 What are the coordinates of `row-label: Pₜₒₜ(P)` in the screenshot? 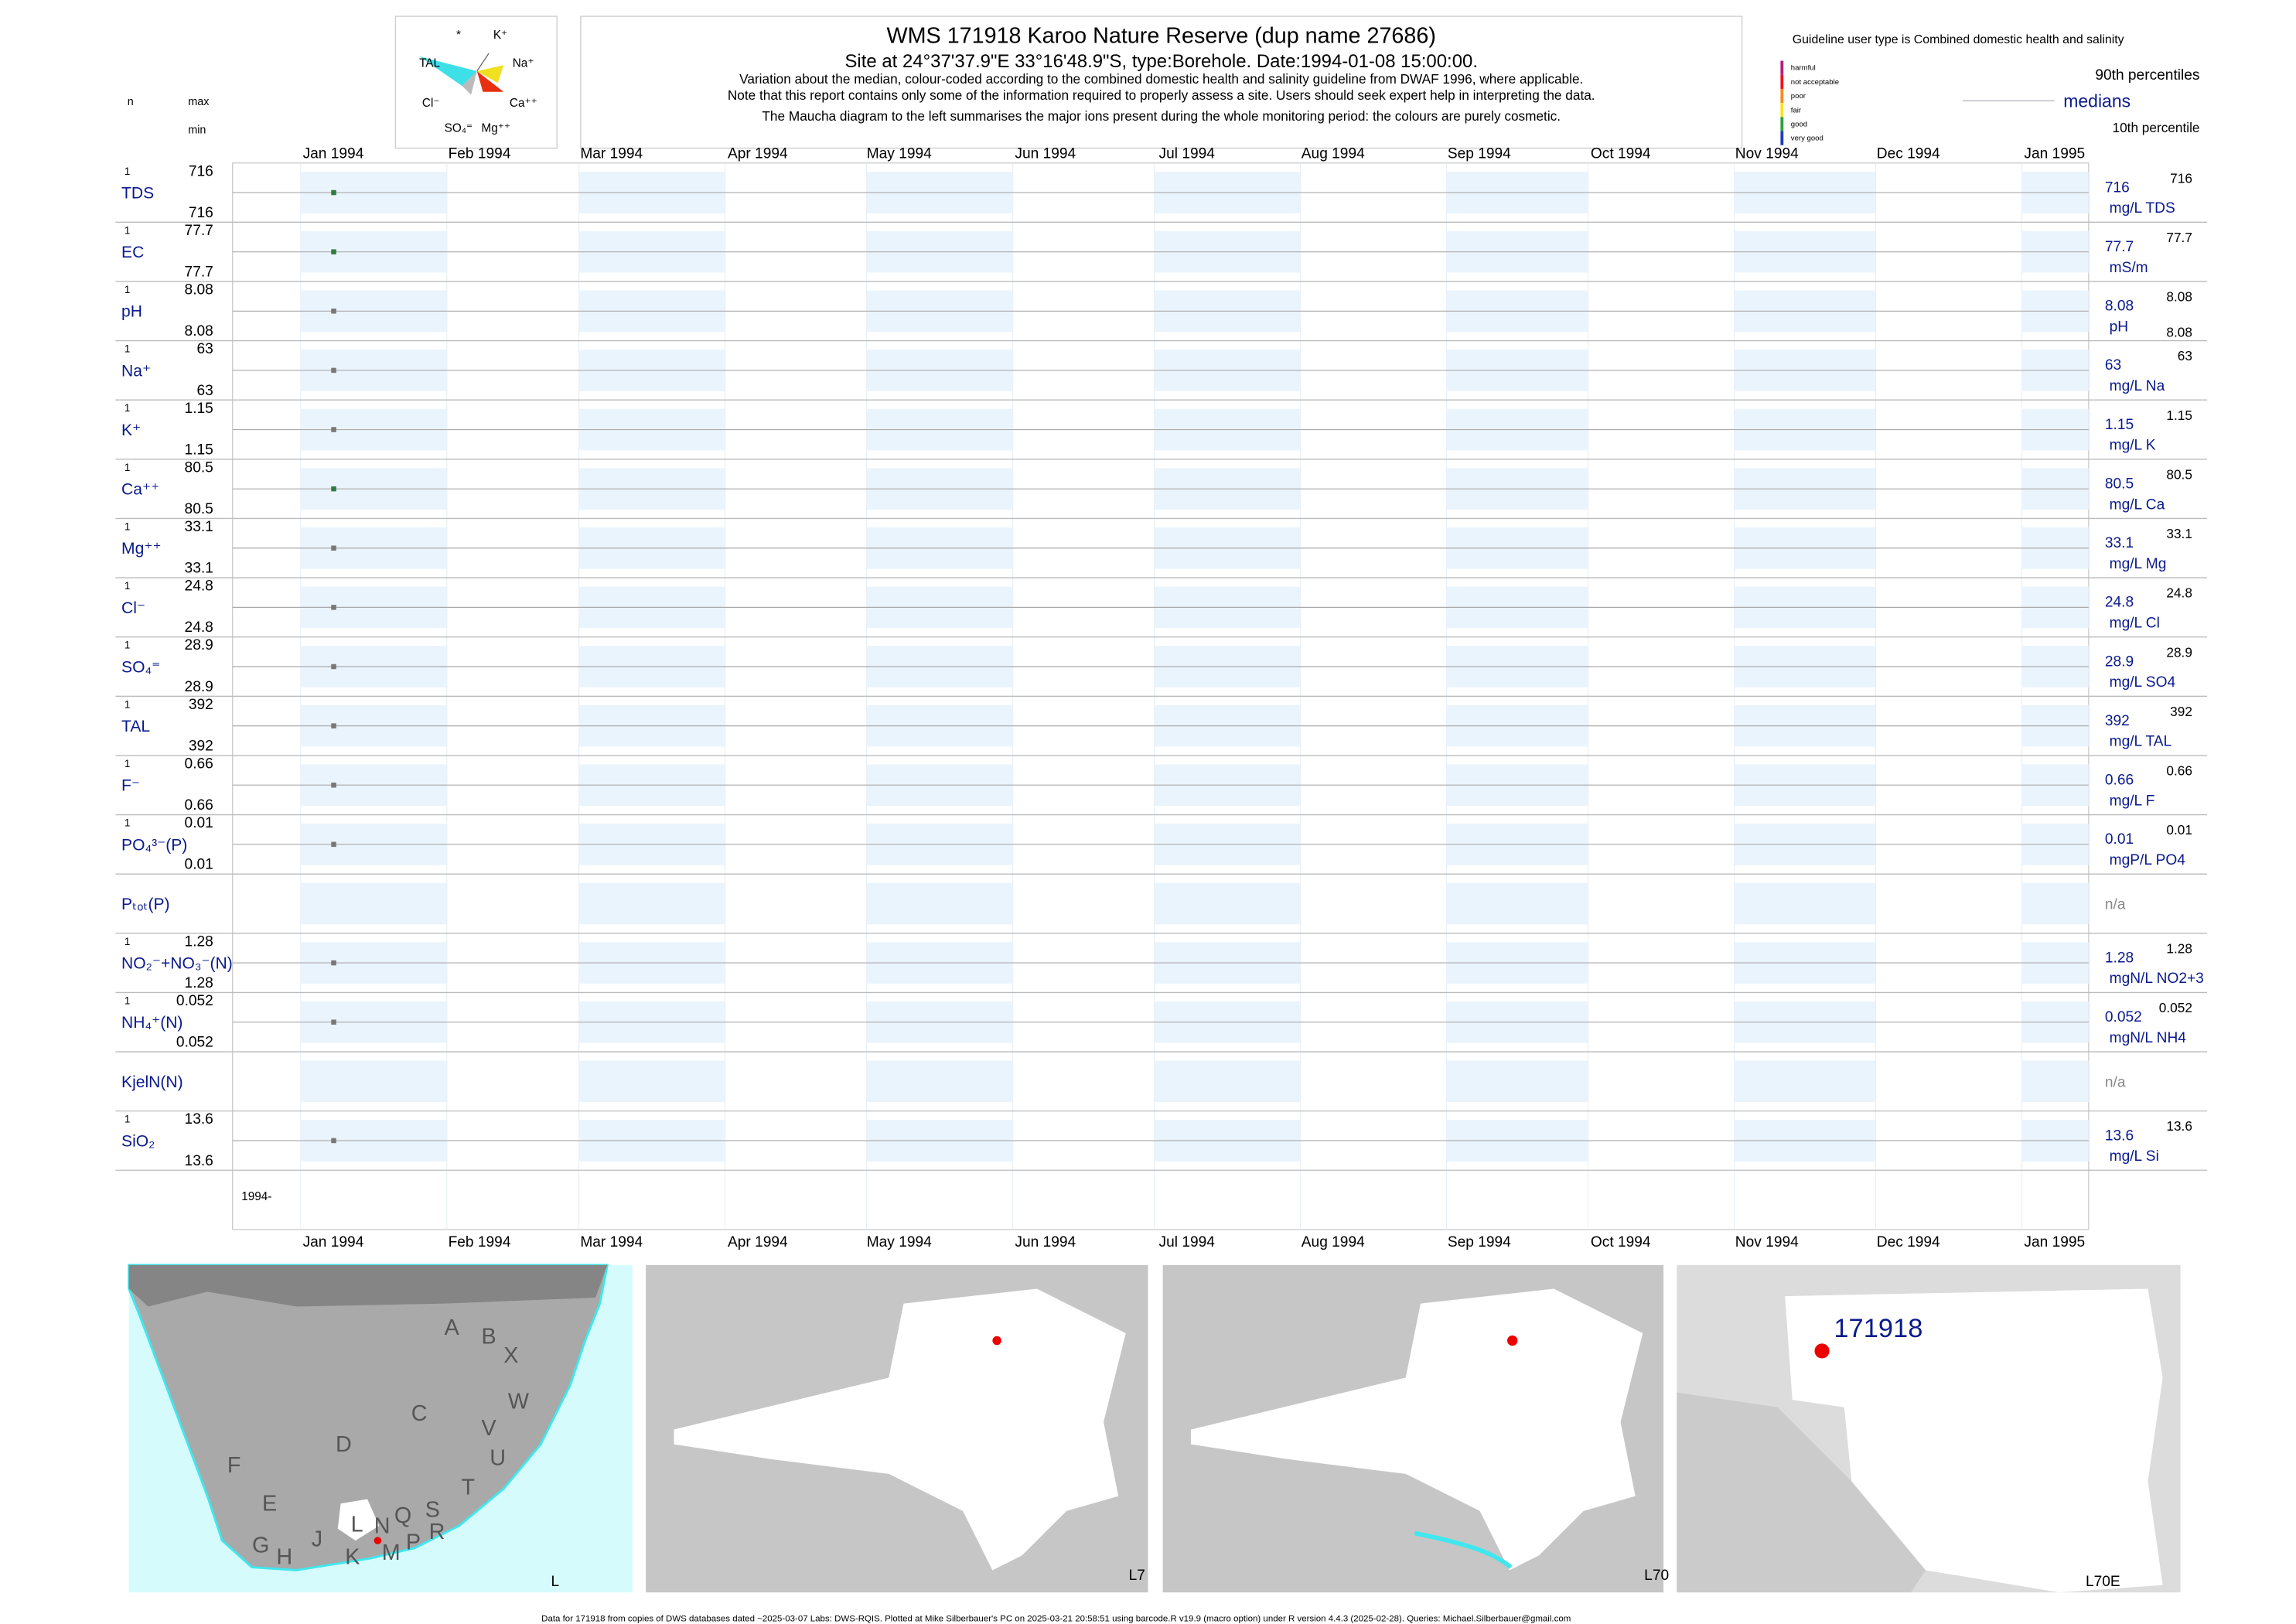 It's located at (145, 904).